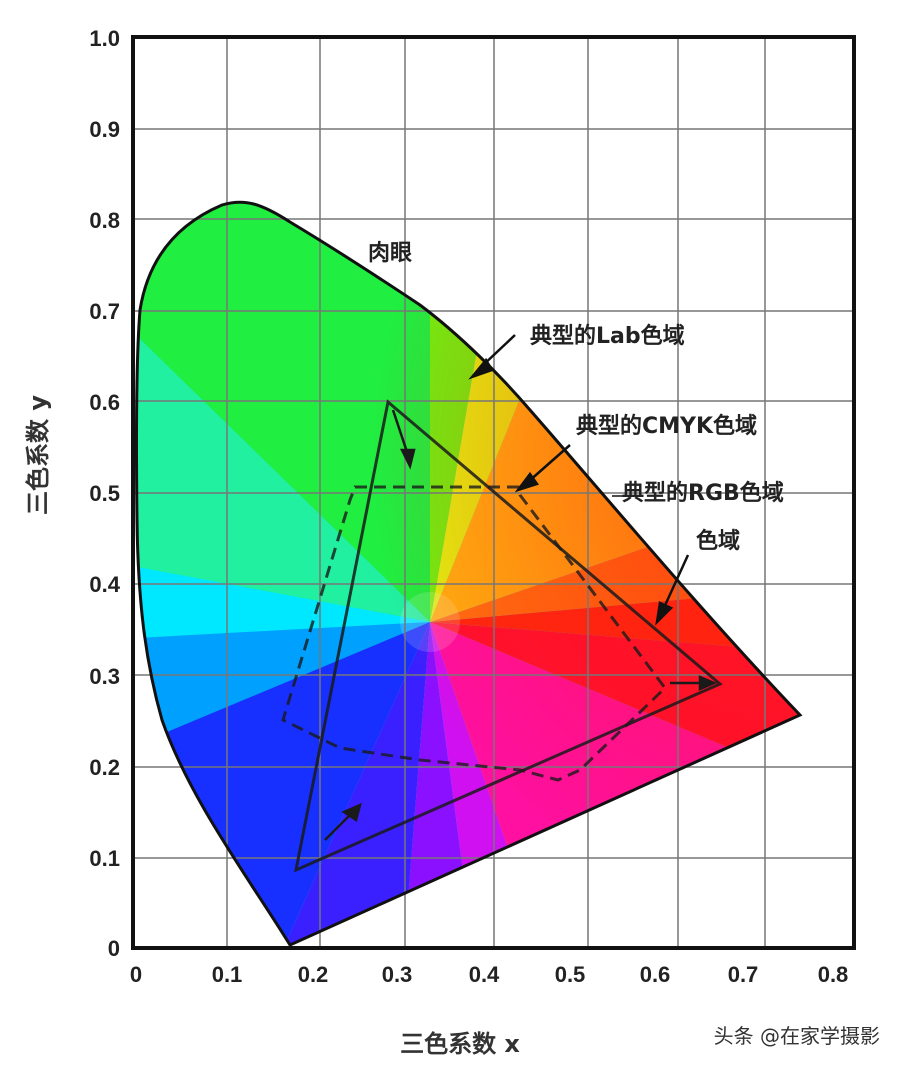  Describe the element at coordinates (397, 974) in the screenshot. I see `x-tick: 0.3` at that location.